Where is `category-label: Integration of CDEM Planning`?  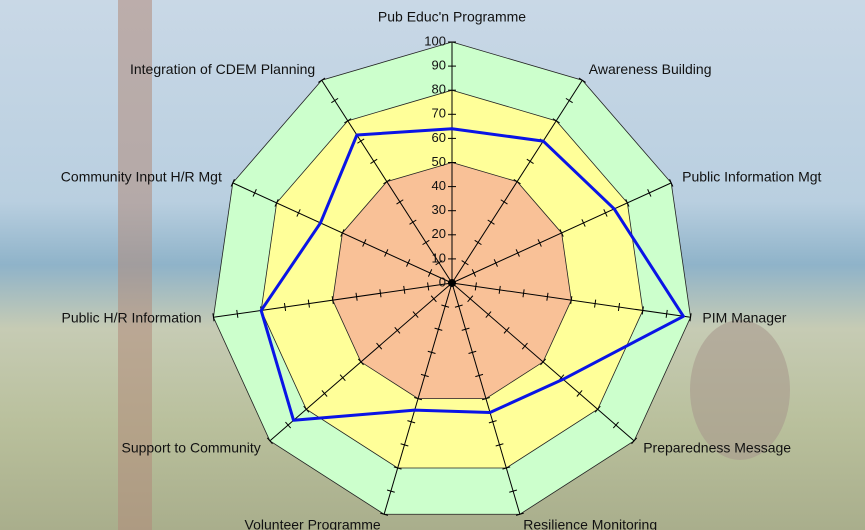
category-label: Integration of CDEM Planning is located at coordinates (222, 69).